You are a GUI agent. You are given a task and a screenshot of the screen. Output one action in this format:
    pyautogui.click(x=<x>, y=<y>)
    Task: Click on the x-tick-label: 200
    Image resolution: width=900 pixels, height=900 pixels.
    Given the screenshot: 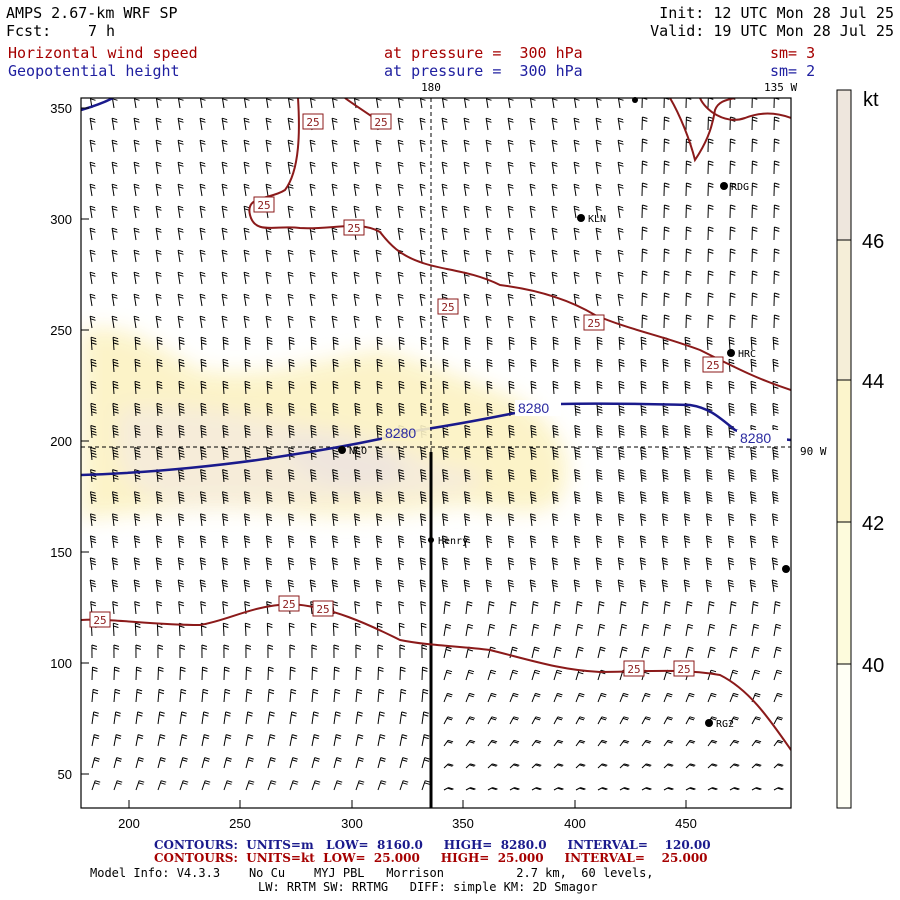 What is the action you would take?
    pyautogui.click(x=129, y=823)
    